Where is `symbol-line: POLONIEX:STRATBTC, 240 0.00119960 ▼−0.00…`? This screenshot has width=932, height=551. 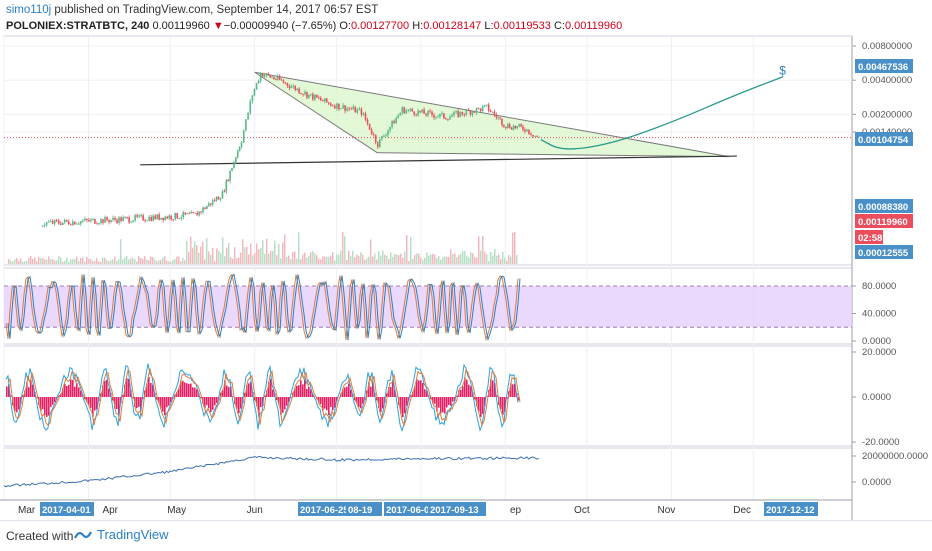
symbol-line: POLONIEX:STRATBTC, 240 0.00119960 ▼−0.00… is located at coordinates (314, 26).